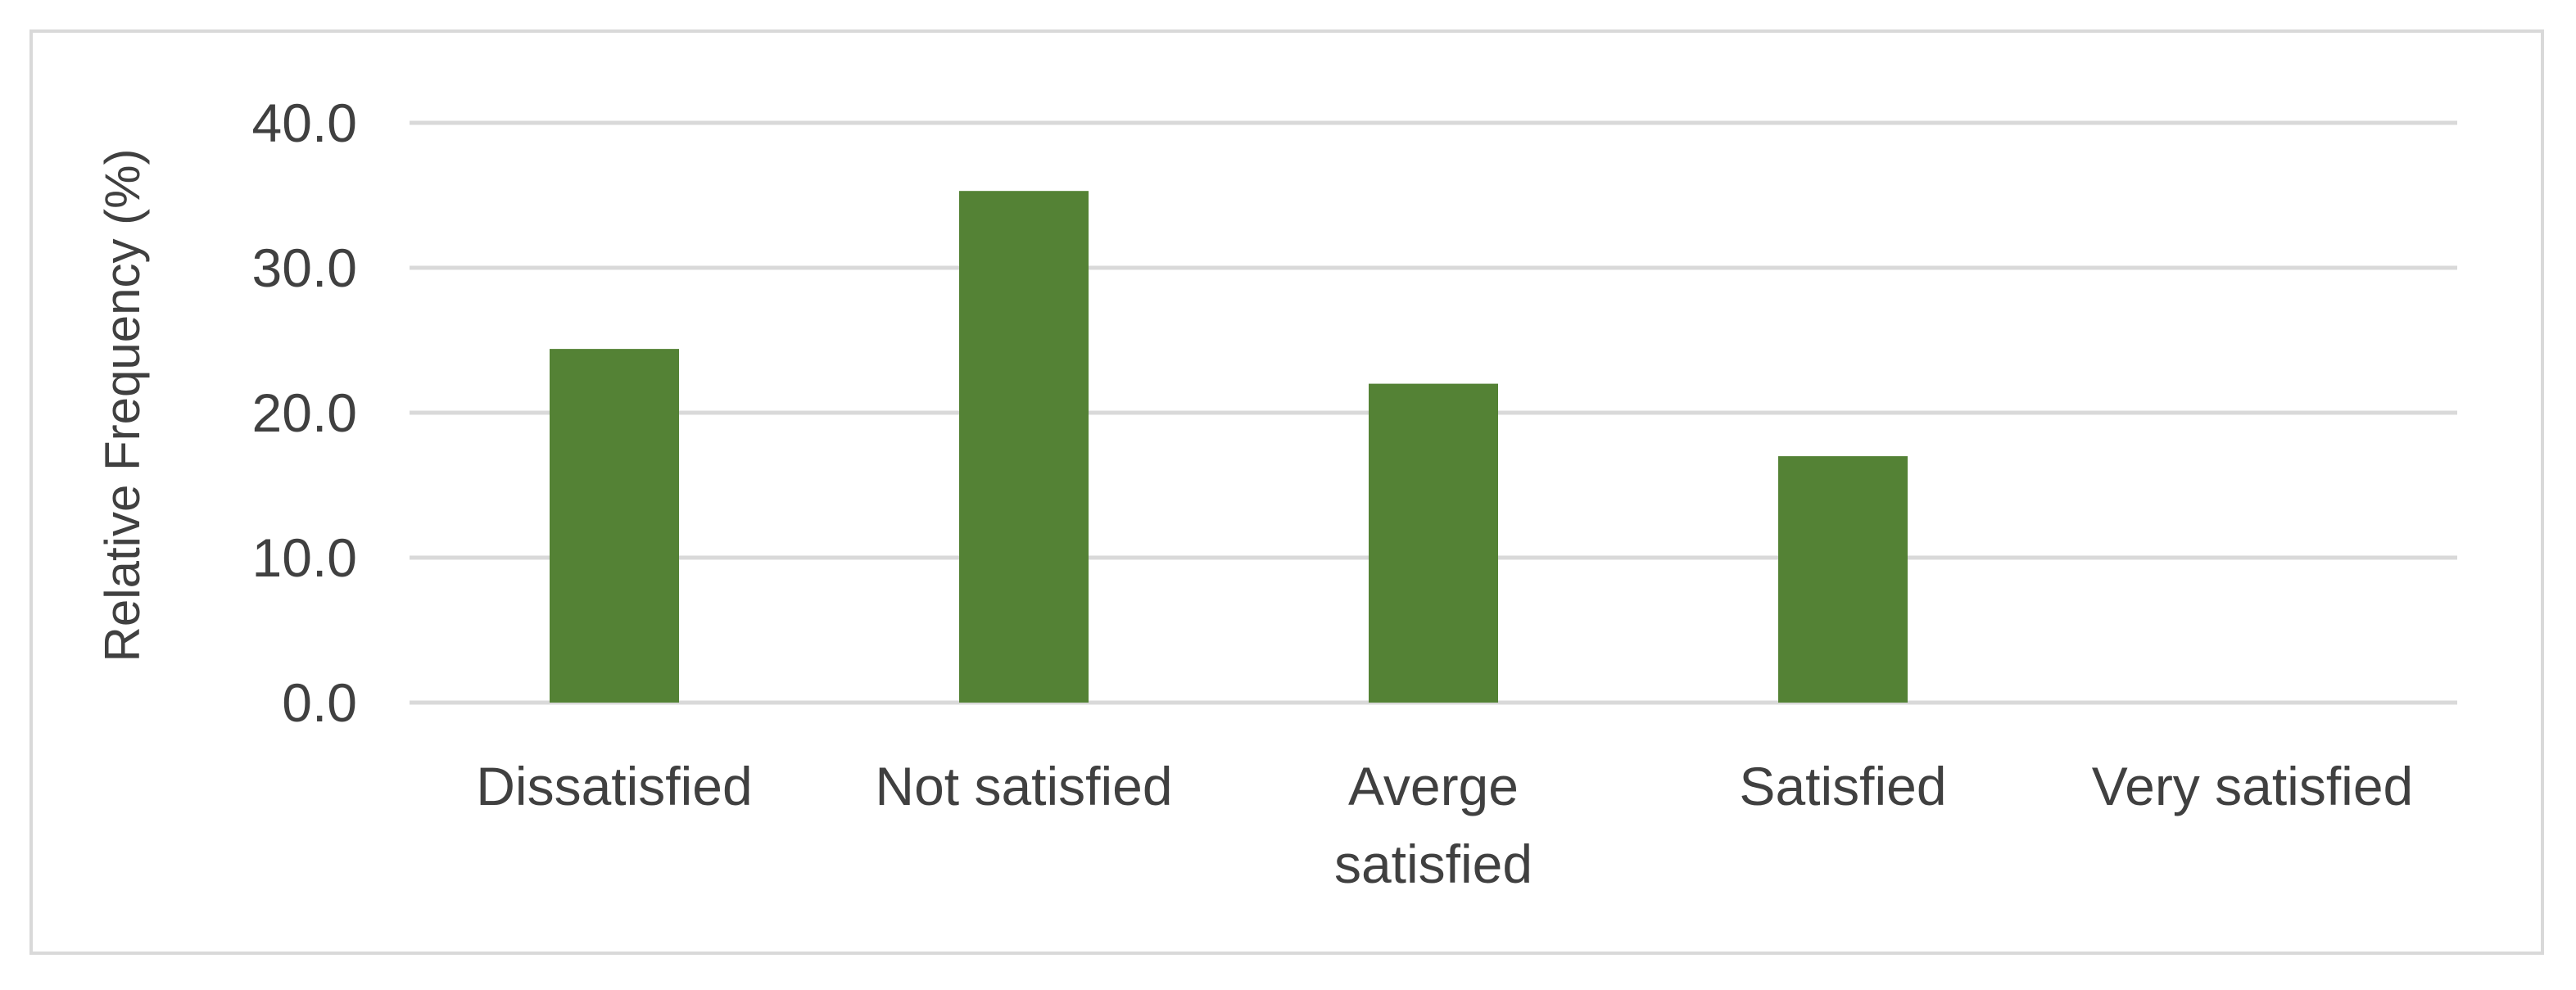 The height and width of the screenshot is (990, 2576). I want to click on x-tick-label: Dissatisfied, so click(614, 786).